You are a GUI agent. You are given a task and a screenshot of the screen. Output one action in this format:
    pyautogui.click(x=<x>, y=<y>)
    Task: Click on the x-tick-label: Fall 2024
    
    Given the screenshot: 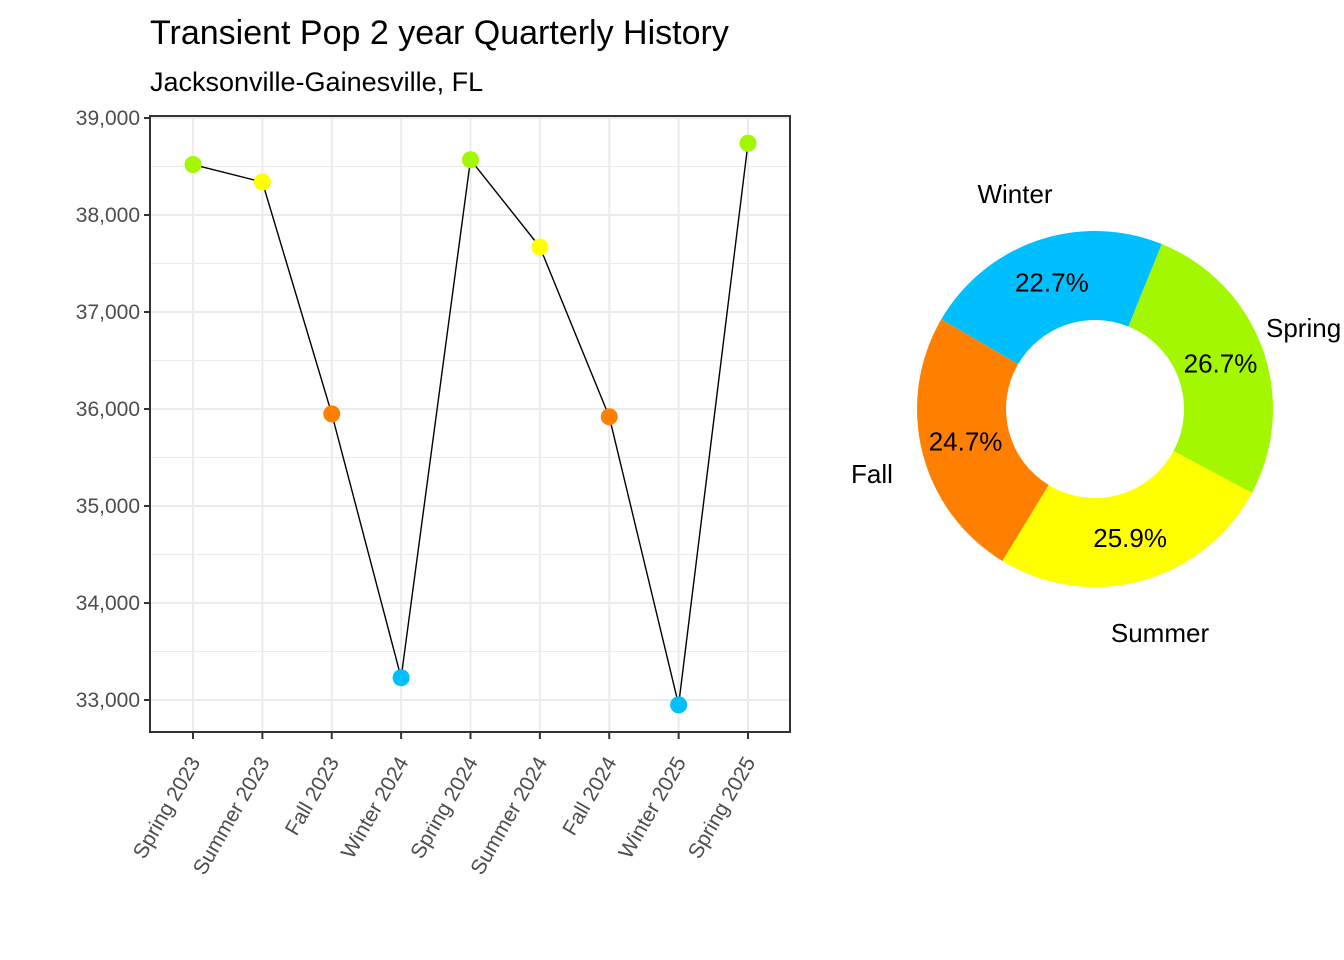 What is the action you would take?
    pyautogui.click(x=589, y=796)
    